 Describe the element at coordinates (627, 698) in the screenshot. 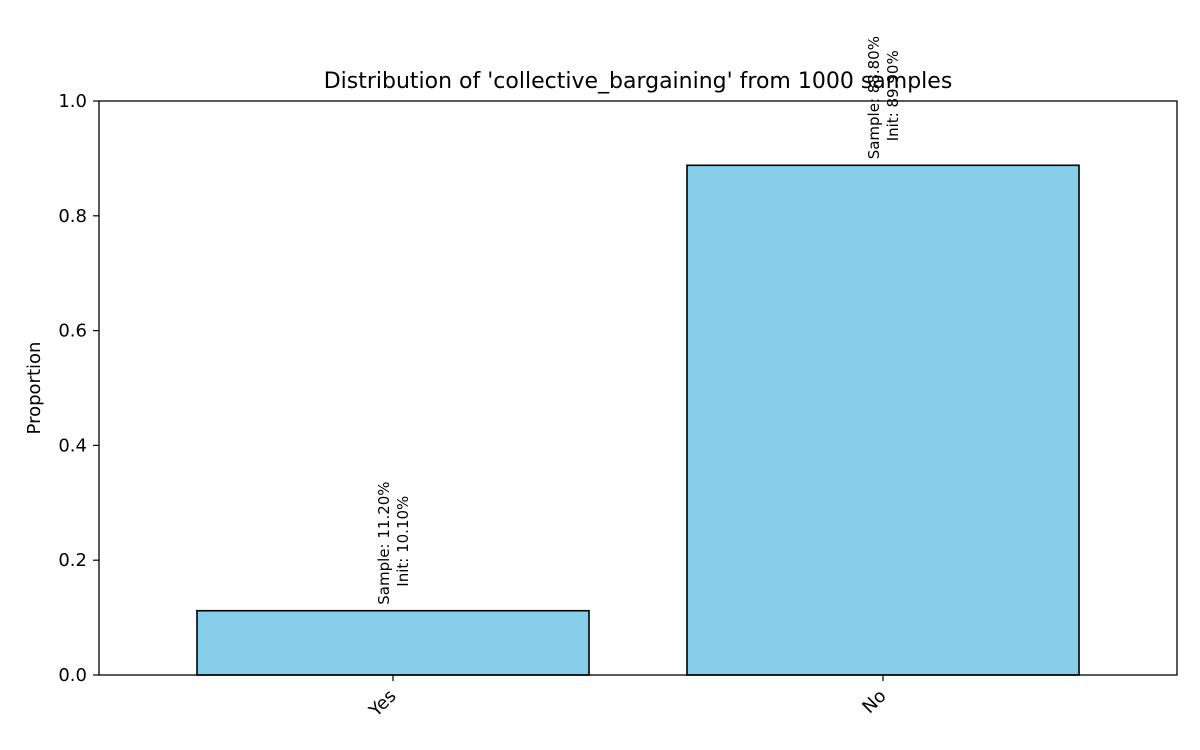

I see `x-axis: Yes No` at that location.